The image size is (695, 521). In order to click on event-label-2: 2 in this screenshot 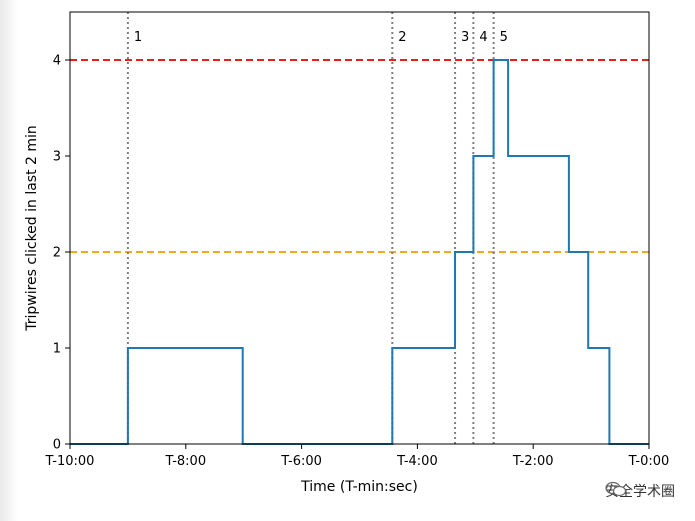, I will do `click(402, 37)`.